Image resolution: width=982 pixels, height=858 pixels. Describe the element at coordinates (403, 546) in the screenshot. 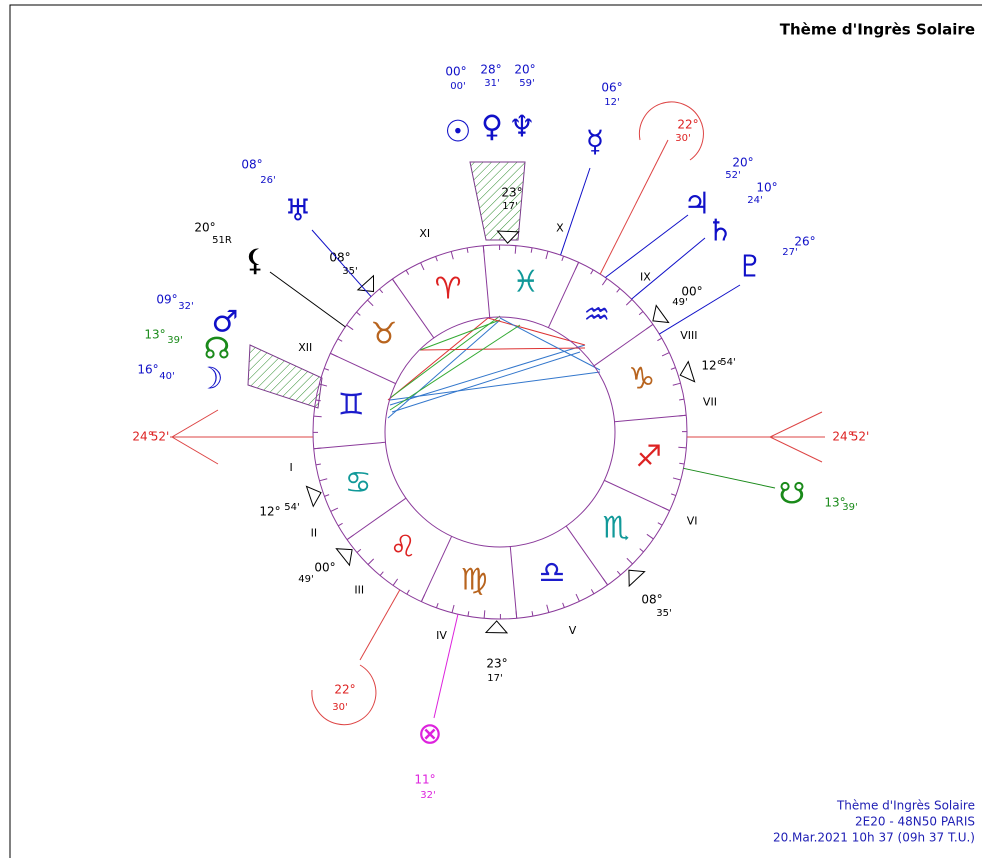

I see `sign-glyph: ♌` at that location.